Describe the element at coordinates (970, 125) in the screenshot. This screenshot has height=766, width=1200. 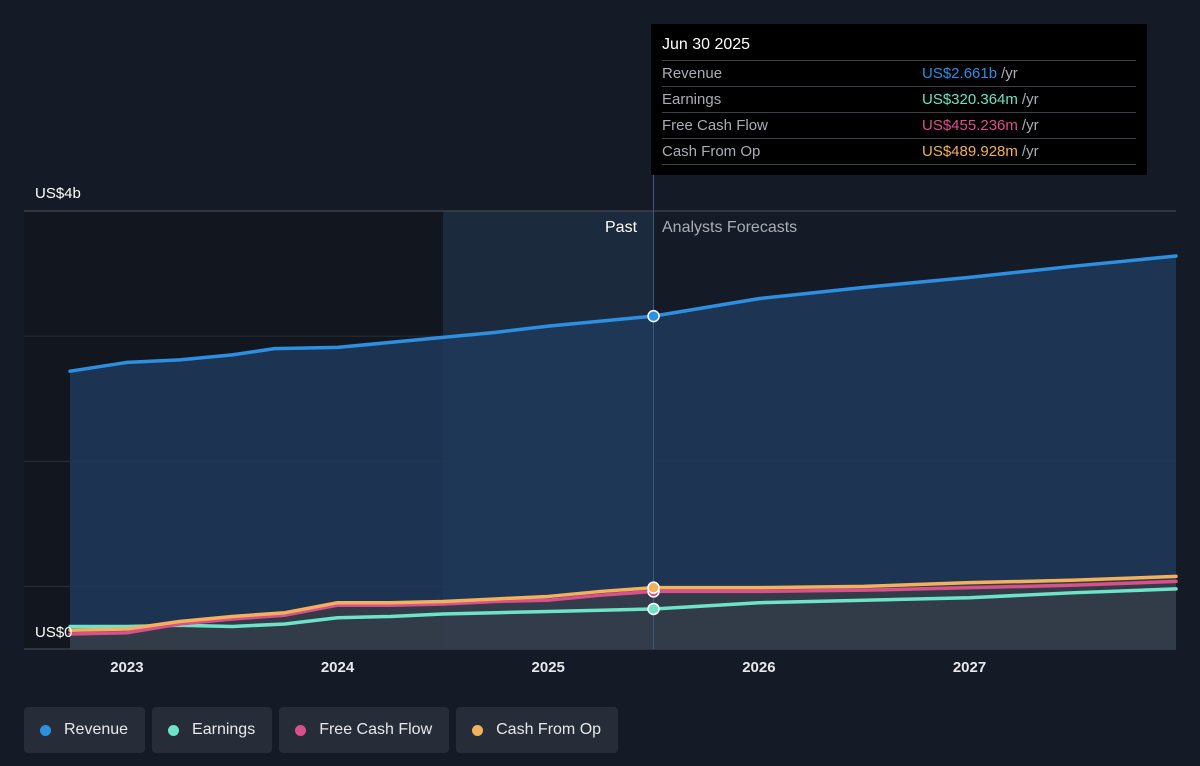
I see `tooltip-row-value: US$455.236m` at that location.